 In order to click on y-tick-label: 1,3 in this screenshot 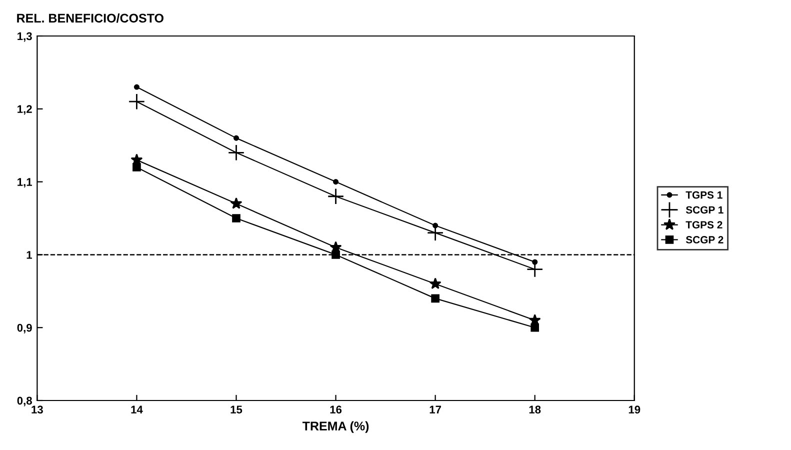, I will do `click(25, 37)`.